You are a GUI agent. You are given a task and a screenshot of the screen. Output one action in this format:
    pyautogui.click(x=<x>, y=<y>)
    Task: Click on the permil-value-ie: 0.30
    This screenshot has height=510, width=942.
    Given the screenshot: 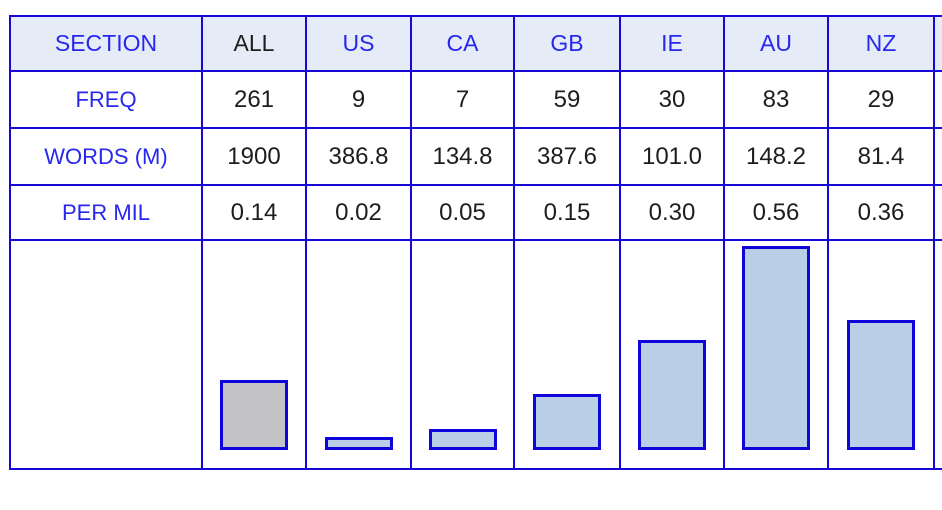 What is the action you would take?
    pyautogui.click(x=672, y=212)
    